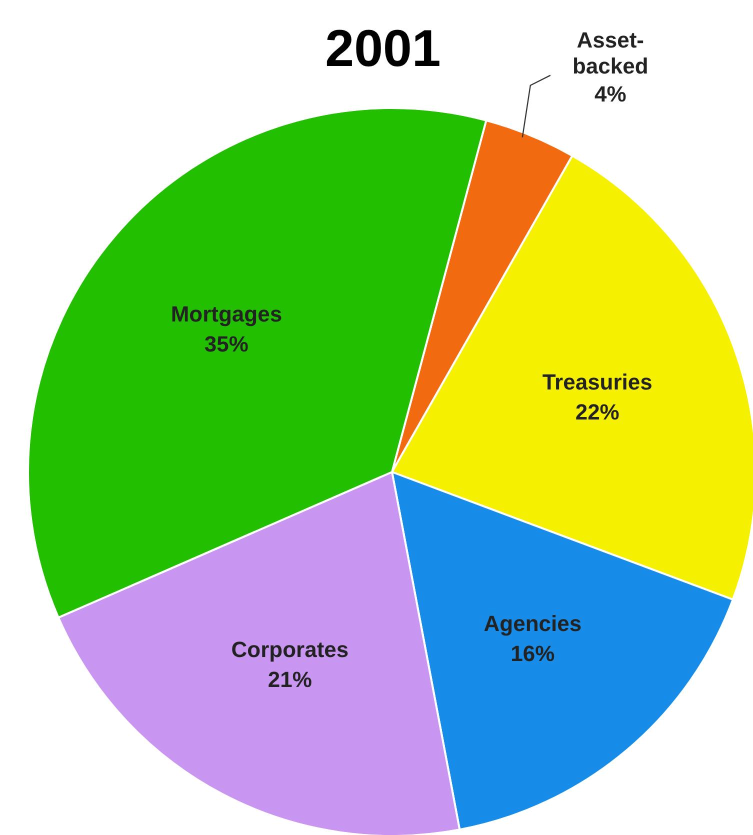  Describe the element at coordinates (610, 93) in the screenshot. I see `data-label: 4%` at that location.